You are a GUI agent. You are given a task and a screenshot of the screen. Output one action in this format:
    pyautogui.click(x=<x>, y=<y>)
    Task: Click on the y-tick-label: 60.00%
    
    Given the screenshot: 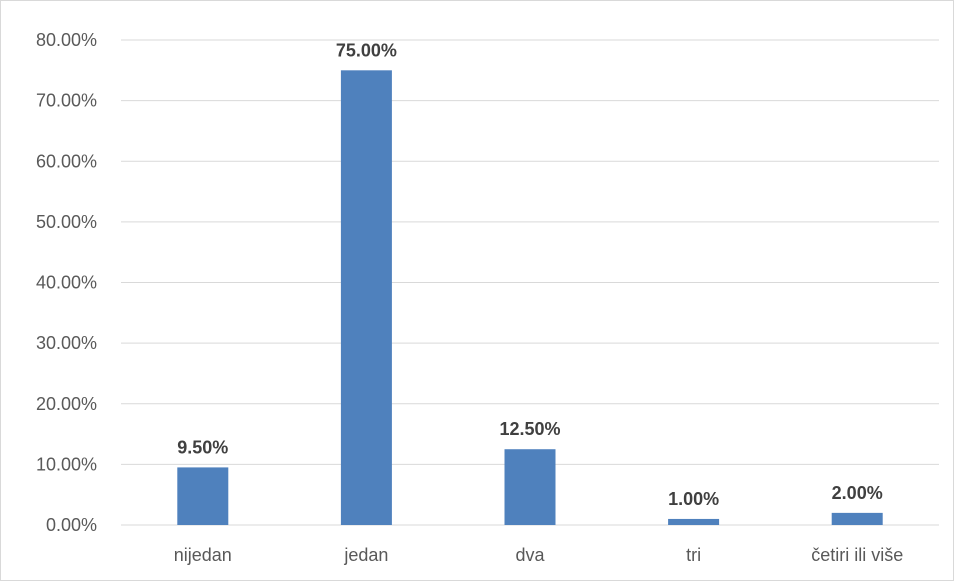 What is the action you would take?
    pyautogui.click(x=66, y=161)
    